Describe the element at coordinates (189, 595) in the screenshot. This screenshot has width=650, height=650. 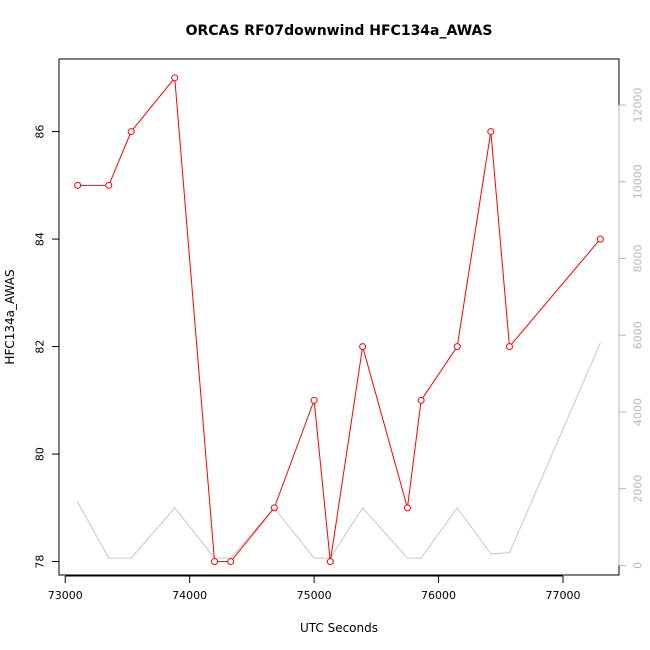
I see `x-tick-label: 74000` at that location.